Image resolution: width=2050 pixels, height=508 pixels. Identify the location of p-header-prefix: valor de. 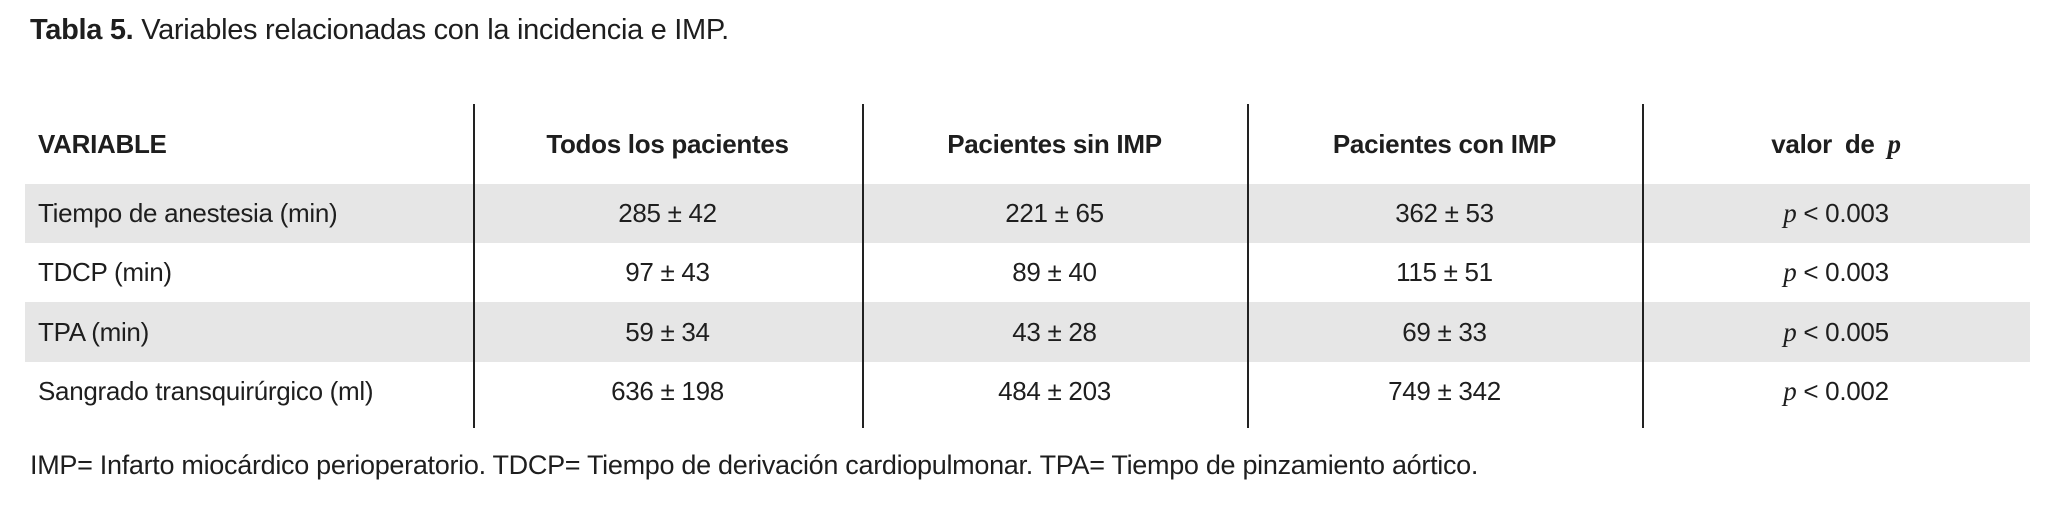
(1823, 143).